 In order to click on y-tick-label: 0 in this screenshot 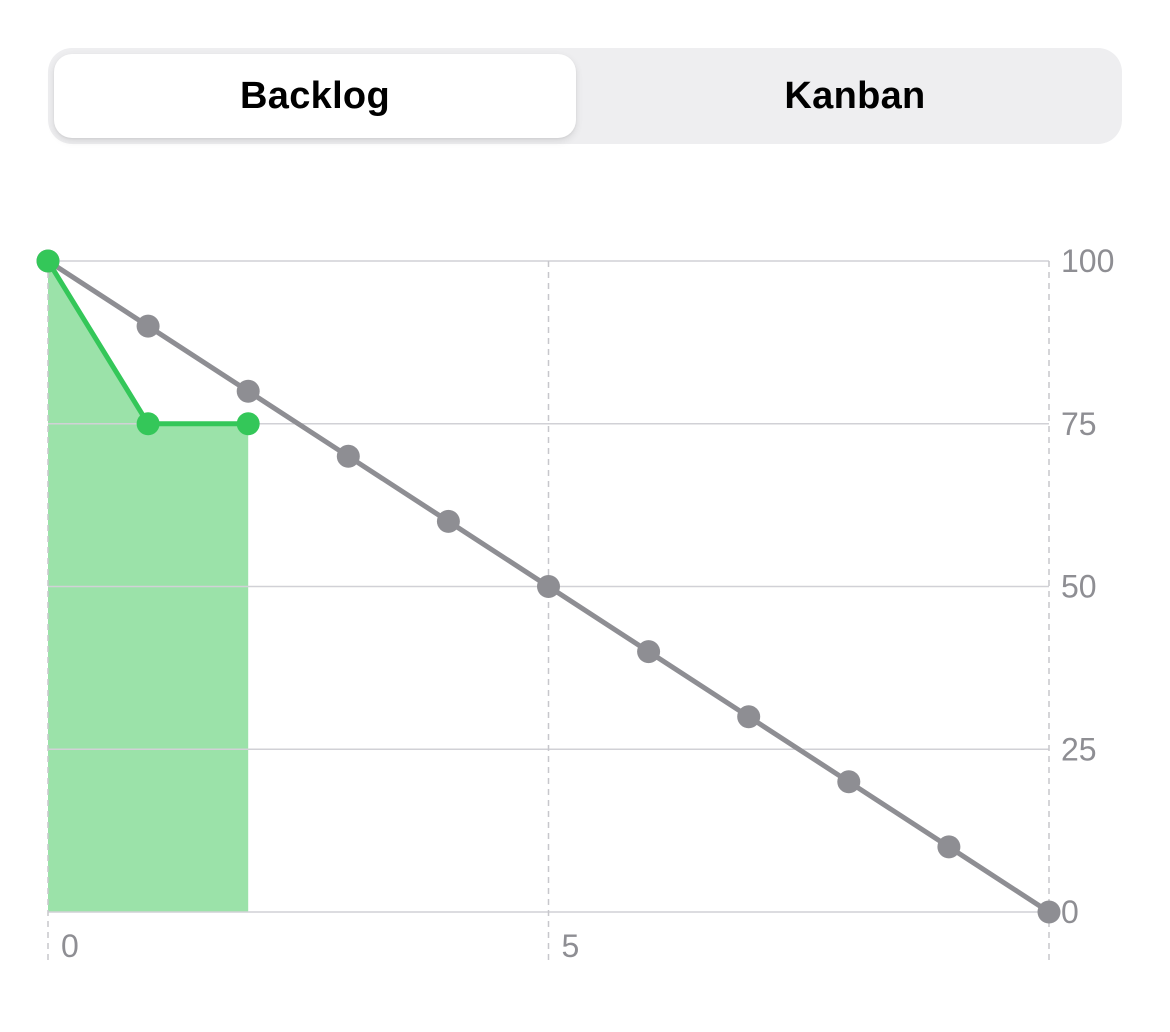, I will do `click(1070, 912)`.